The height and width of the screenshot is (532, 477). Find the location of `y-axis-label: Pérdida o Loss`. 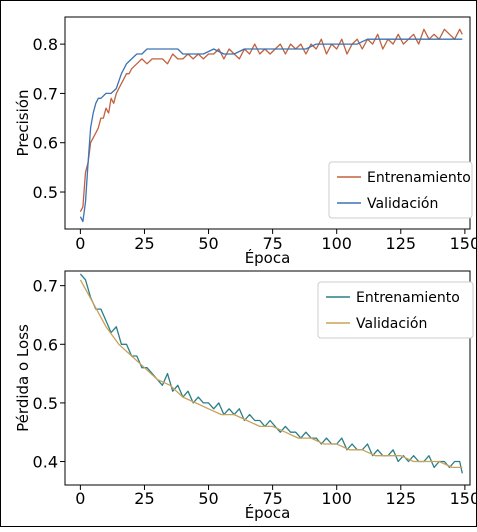

y-axis-label: Pérdida o Loss is located at coordinates (23, 378).